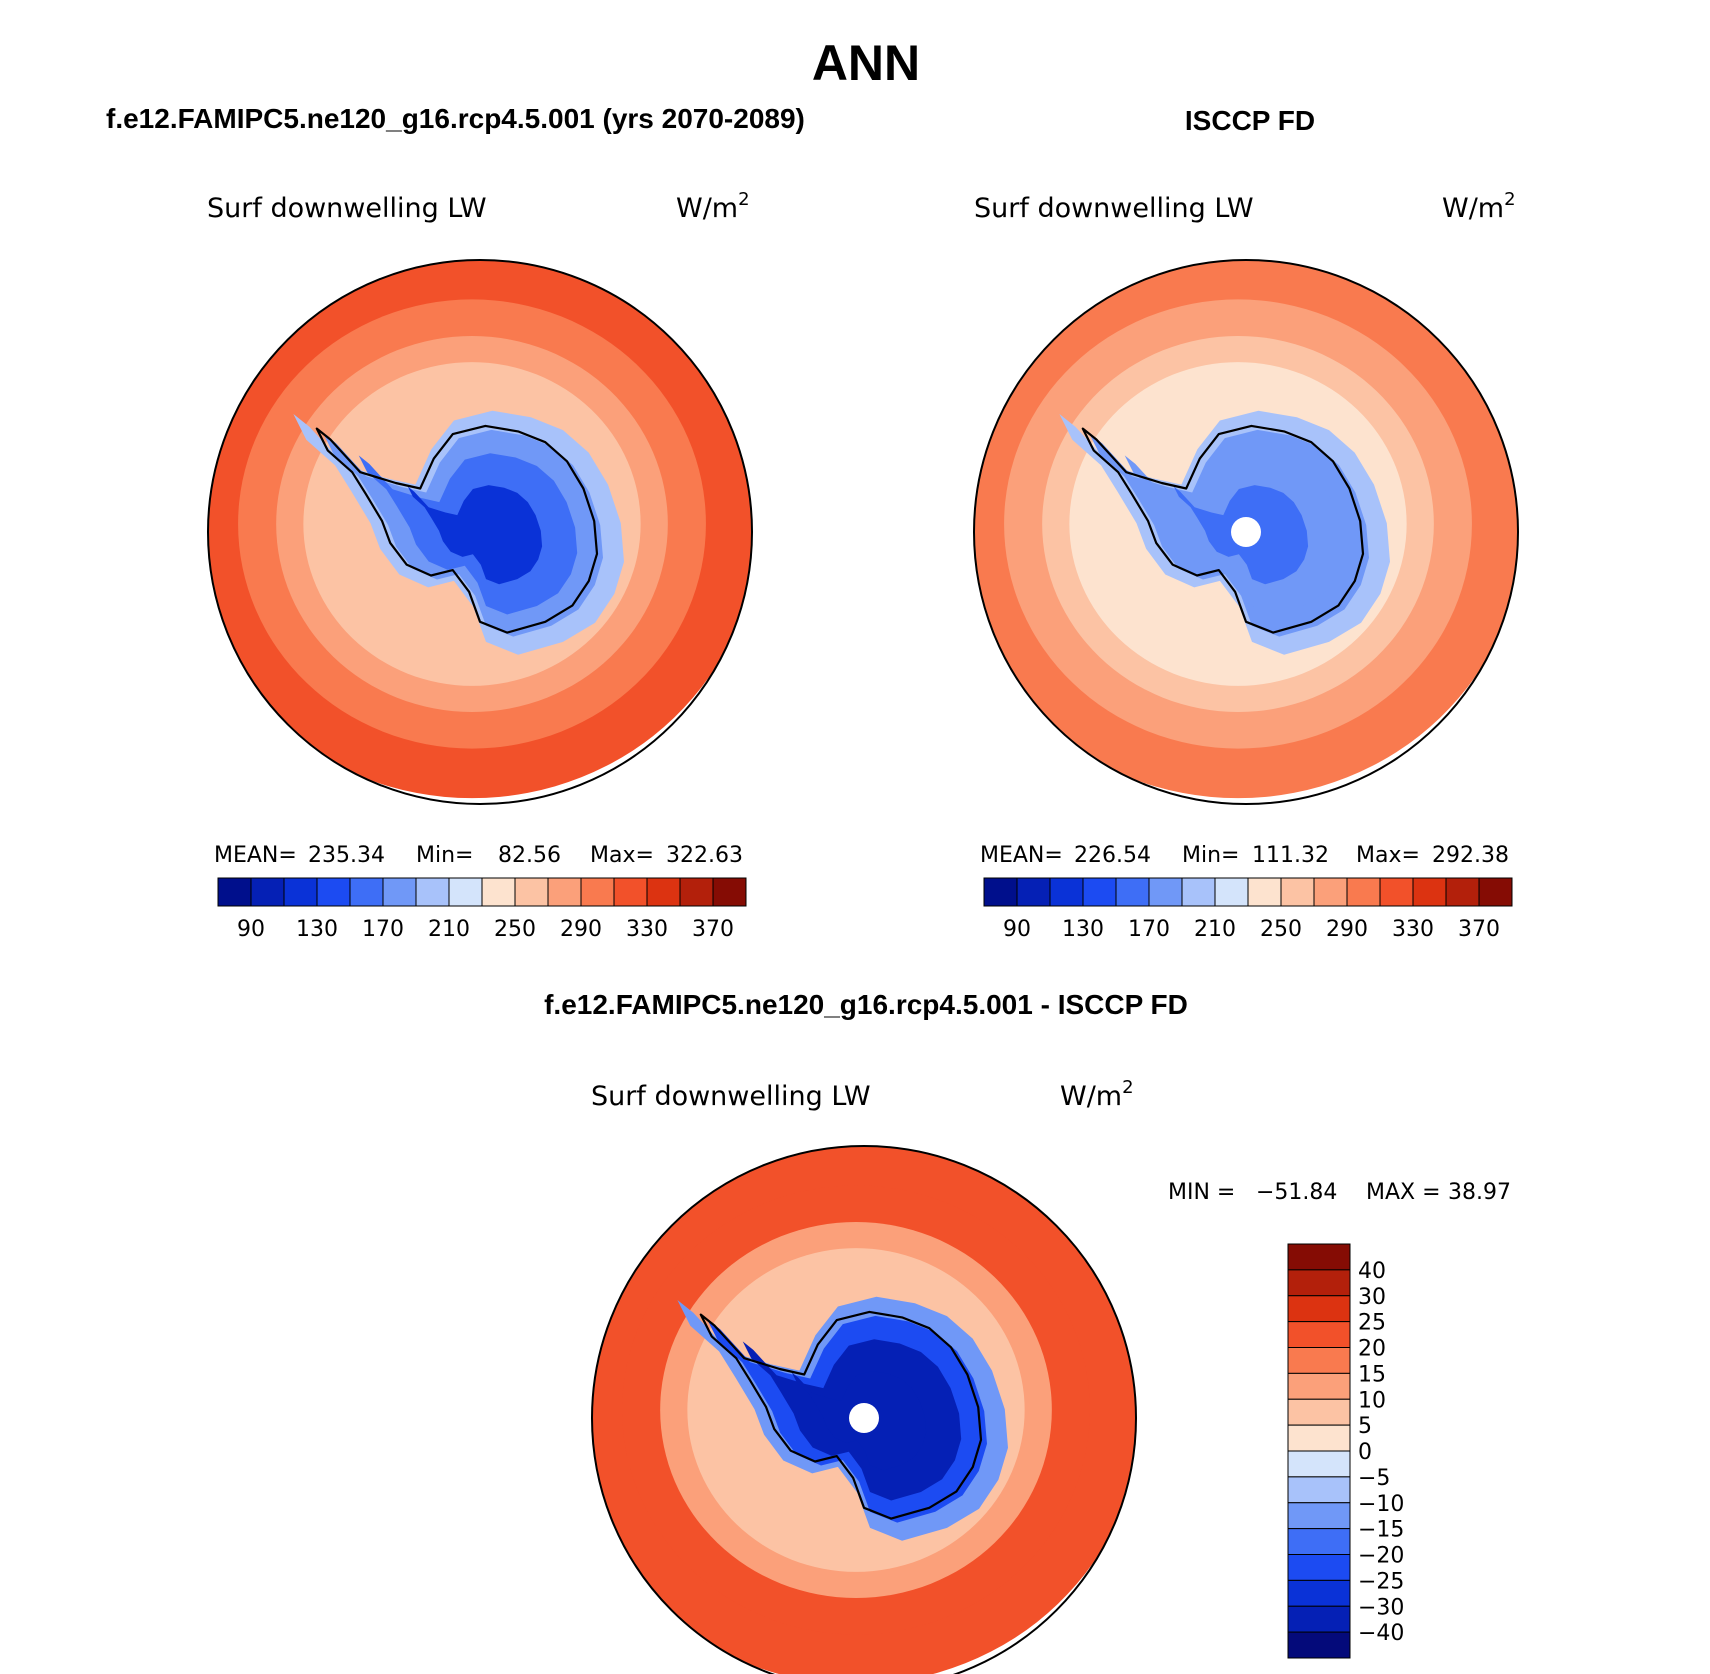  I want to click on panel-model-map-border, so click(480, 532).